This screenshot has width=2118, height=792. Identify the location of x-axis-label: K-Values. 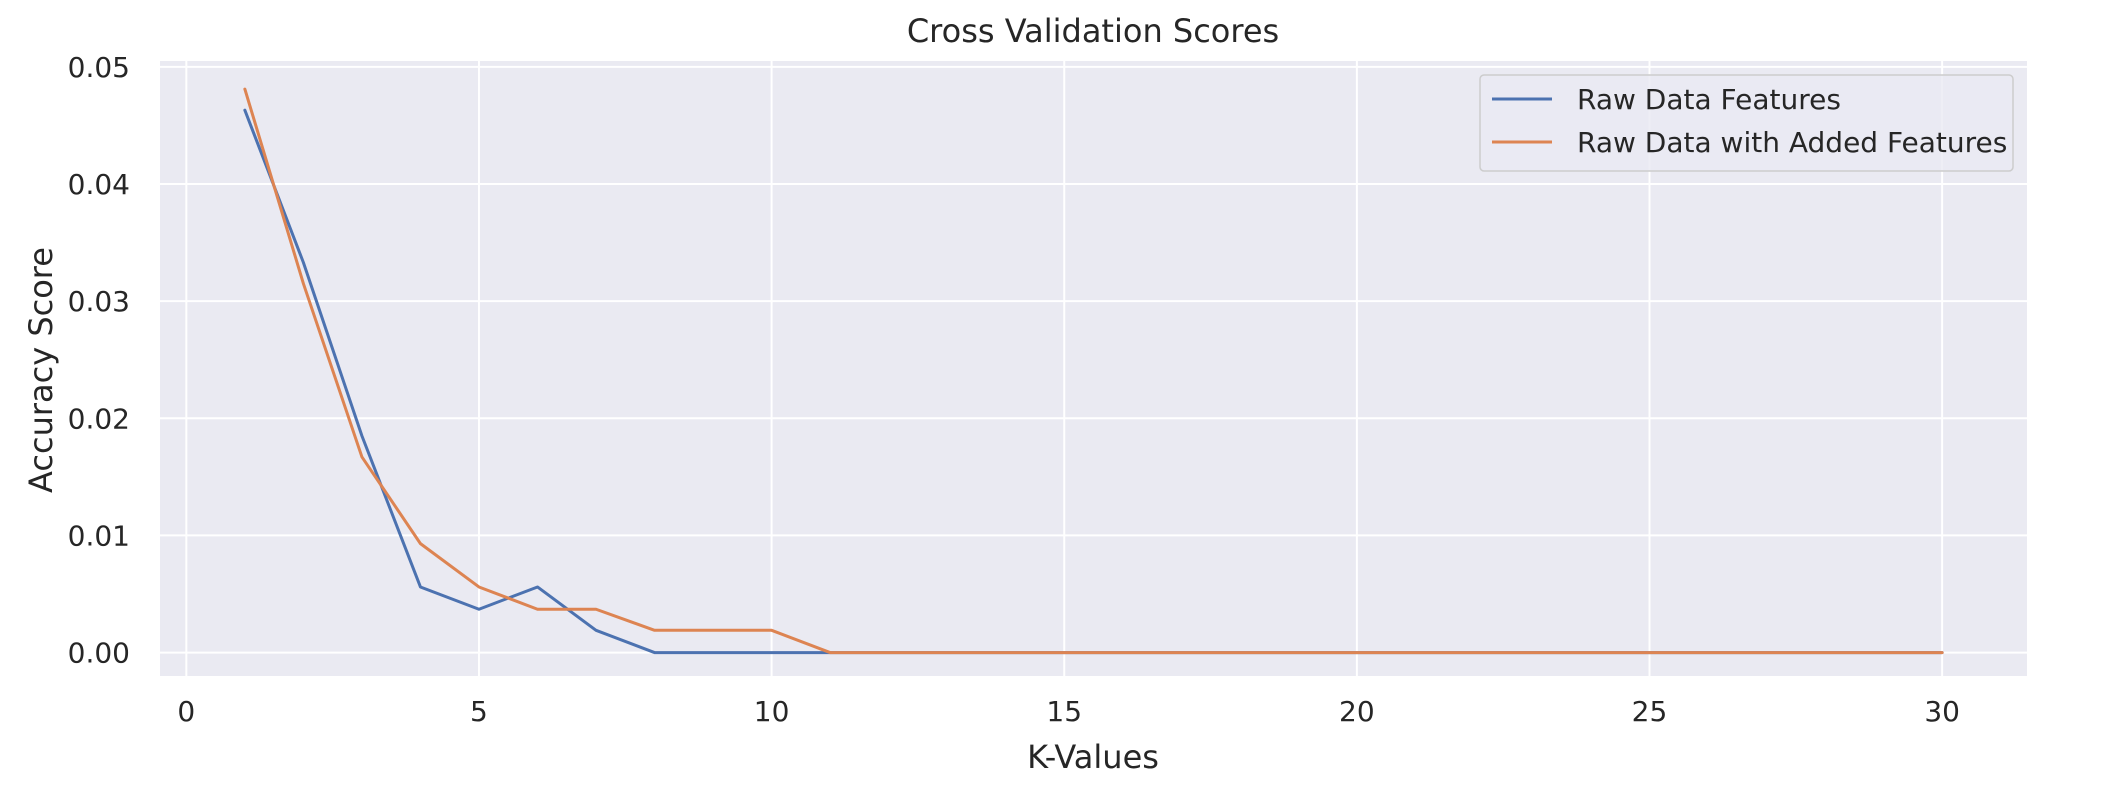
(1093, 757).